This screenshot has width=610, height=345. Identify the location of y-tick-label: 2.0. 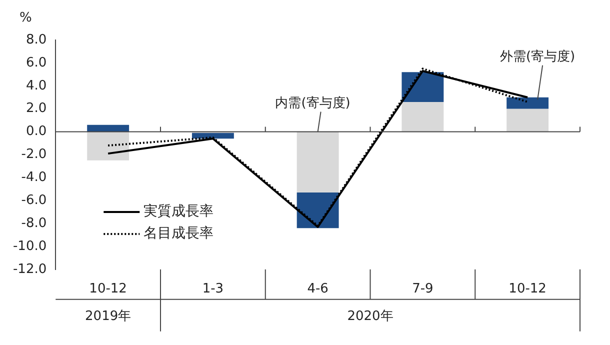
(36, 108).